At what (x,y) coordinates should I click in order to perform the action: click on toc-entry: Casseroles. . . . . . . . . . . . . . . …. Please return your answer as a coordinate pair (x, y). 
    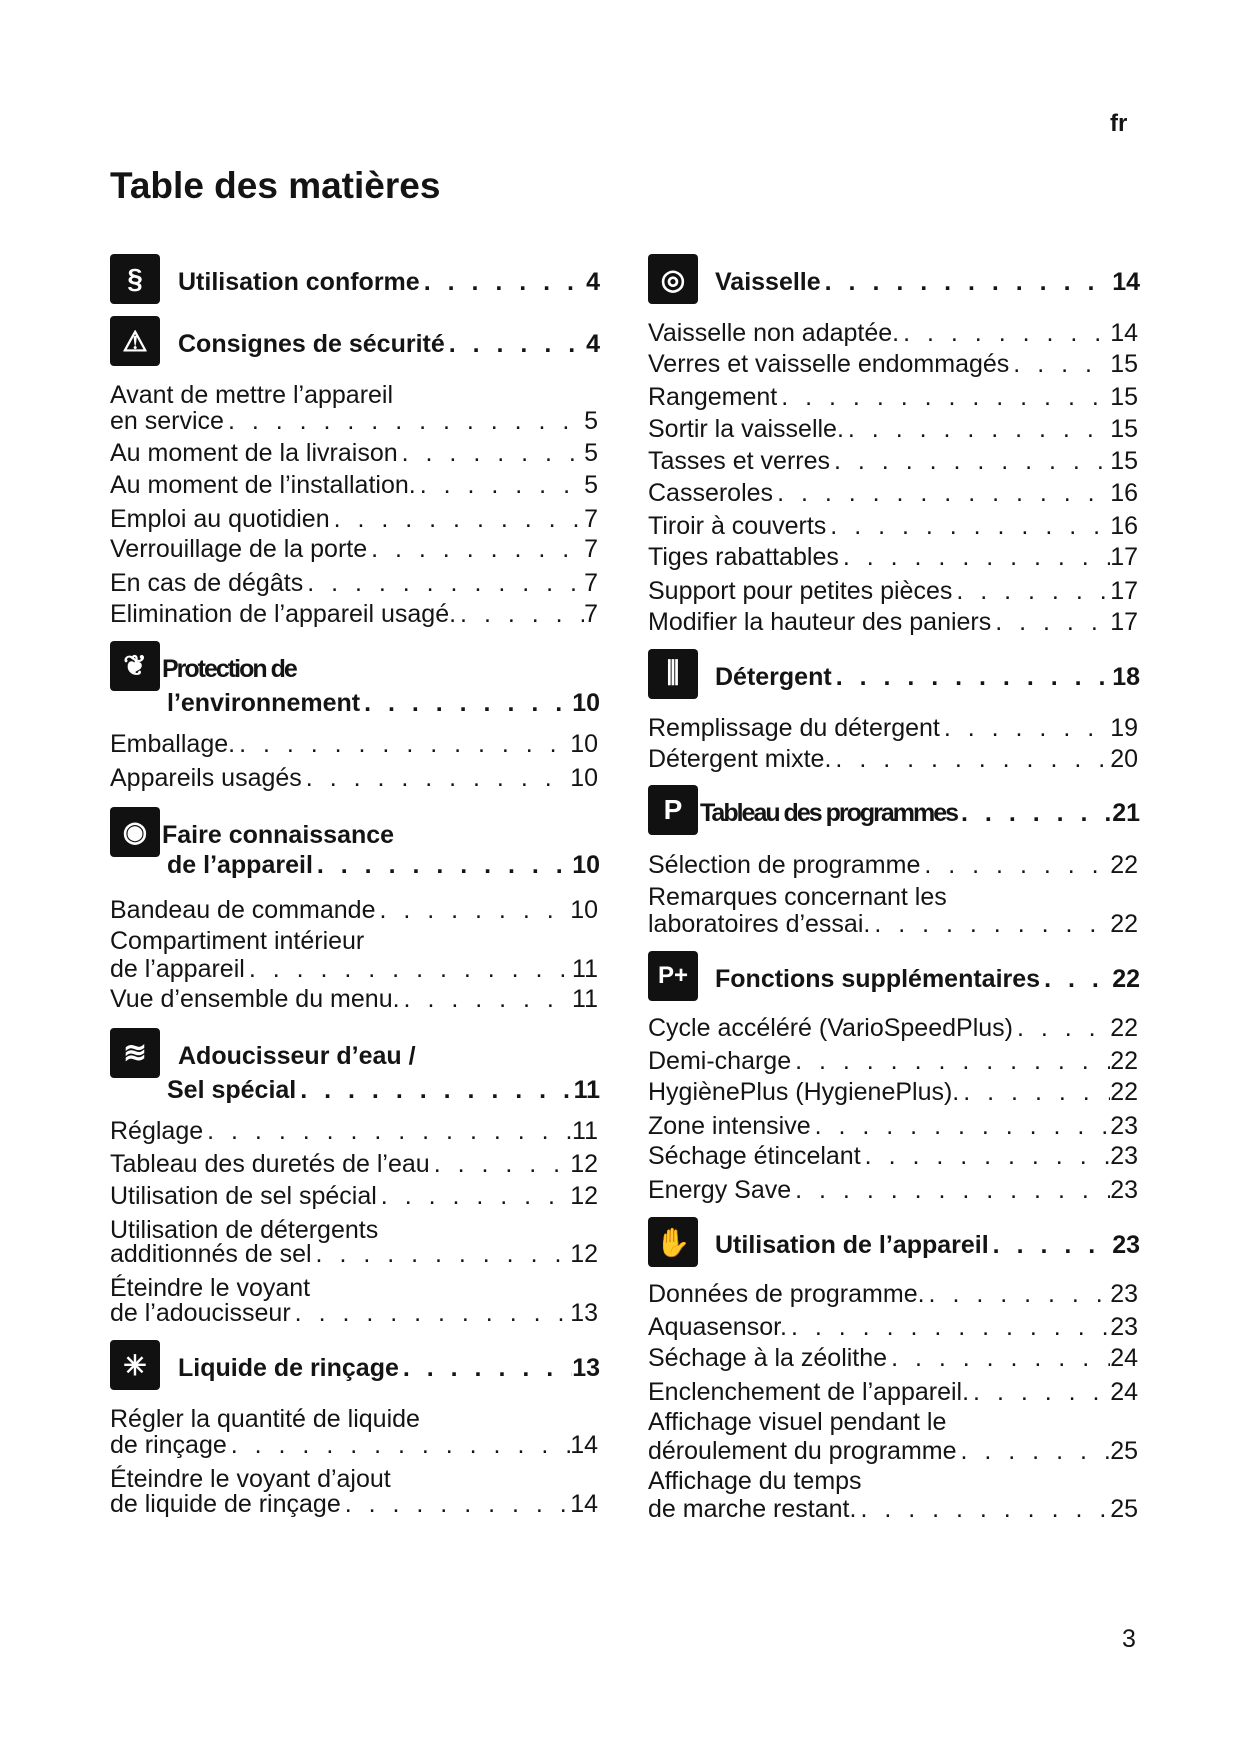
    Looking at the image, I should click on (893, 493).